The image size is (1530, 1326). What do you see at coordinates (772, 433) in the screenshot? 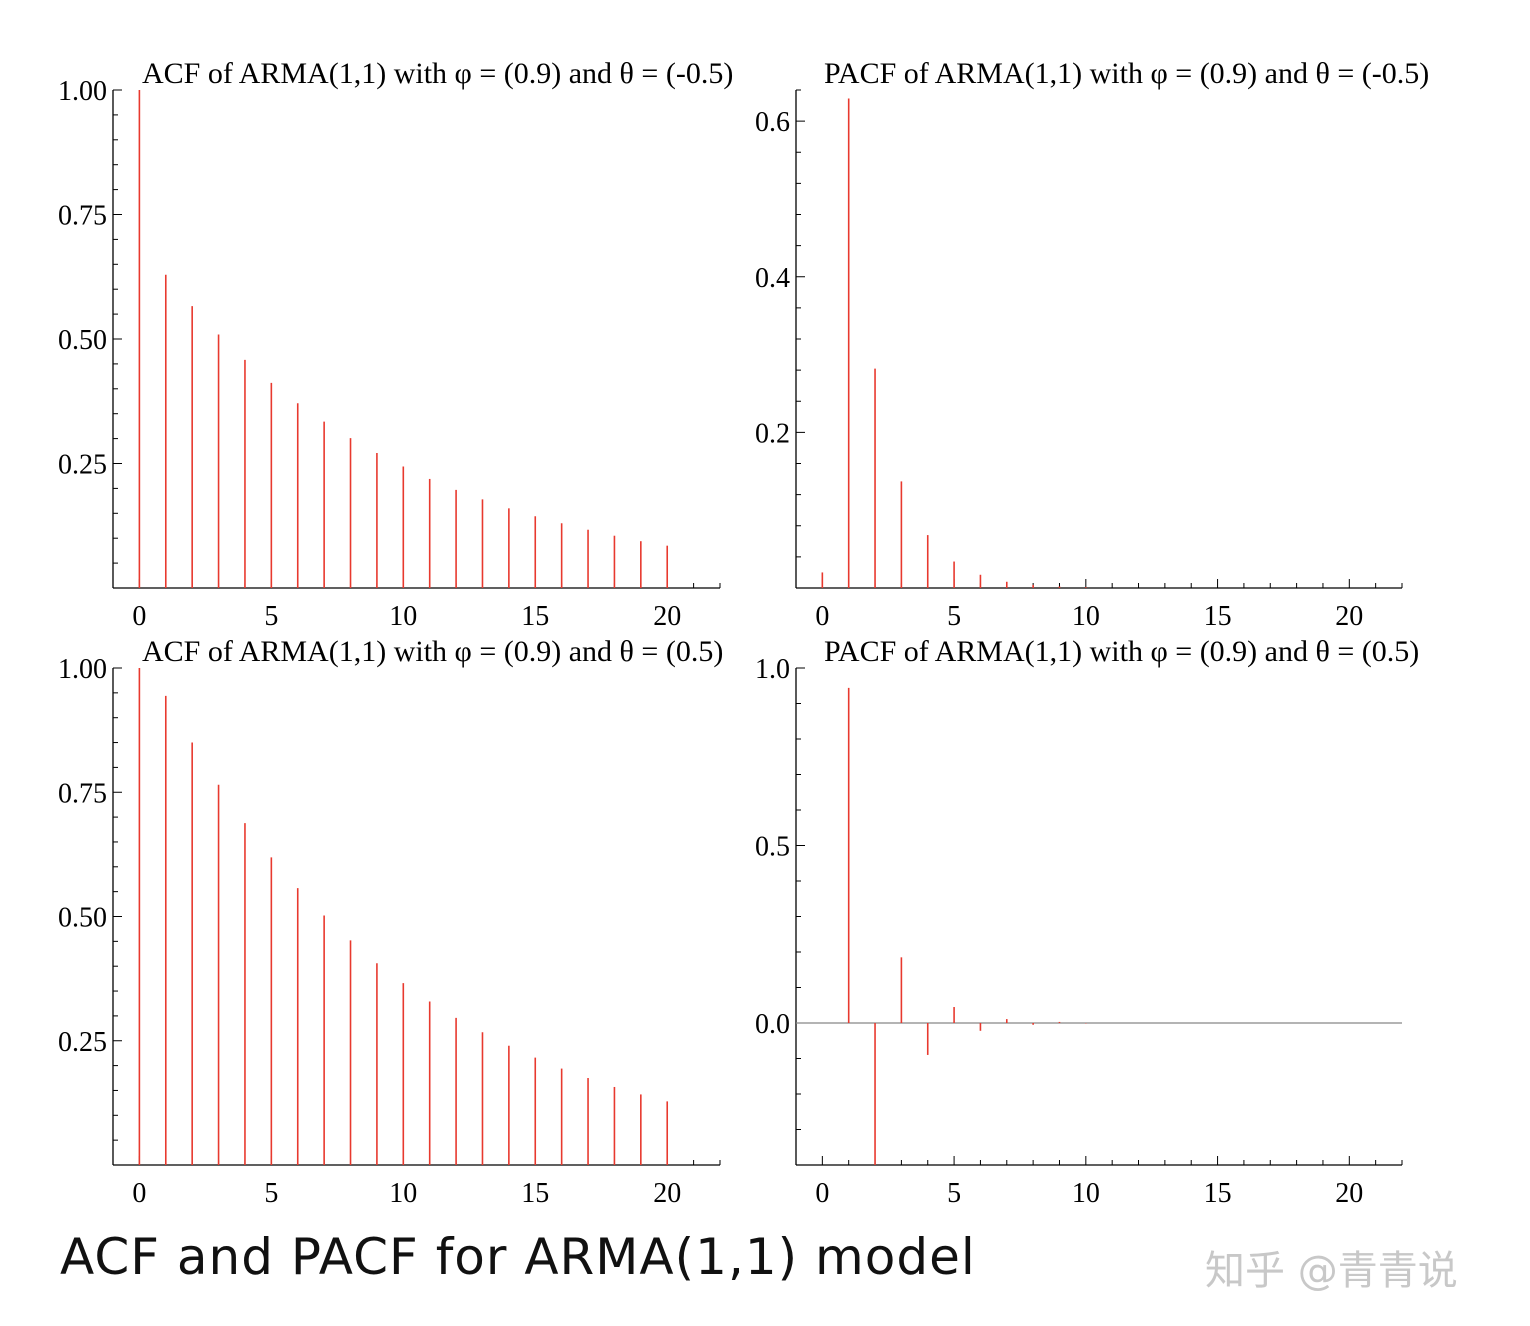
I see `y-tick-label: 0.2` at bounding box center [772, 433].